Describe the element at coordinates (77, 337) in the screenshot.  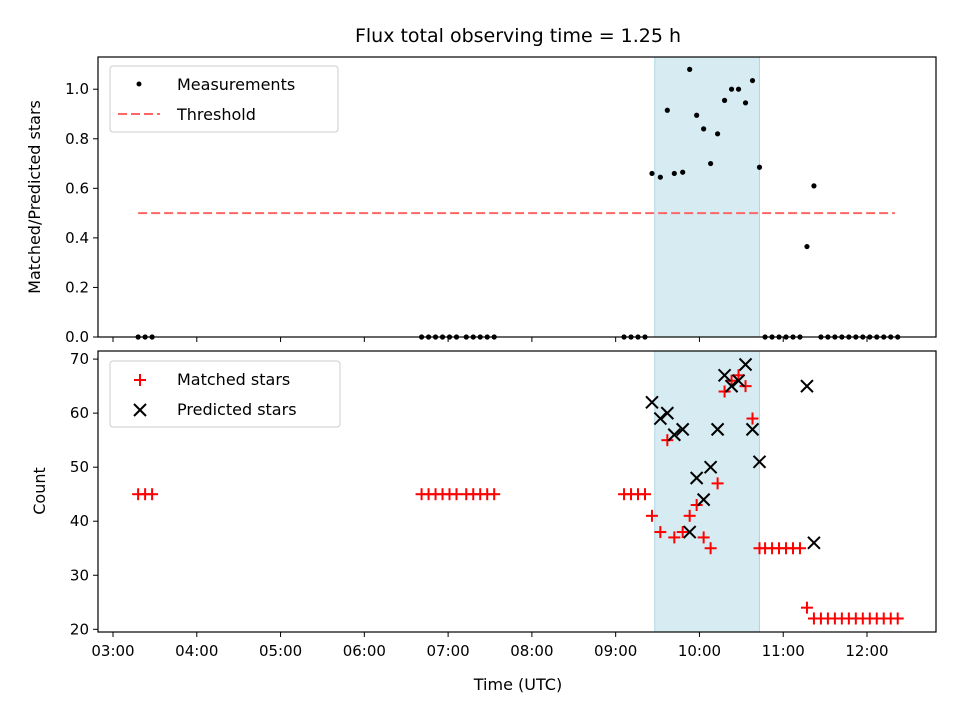
I see `y-tick-label: 0.0` at that location.